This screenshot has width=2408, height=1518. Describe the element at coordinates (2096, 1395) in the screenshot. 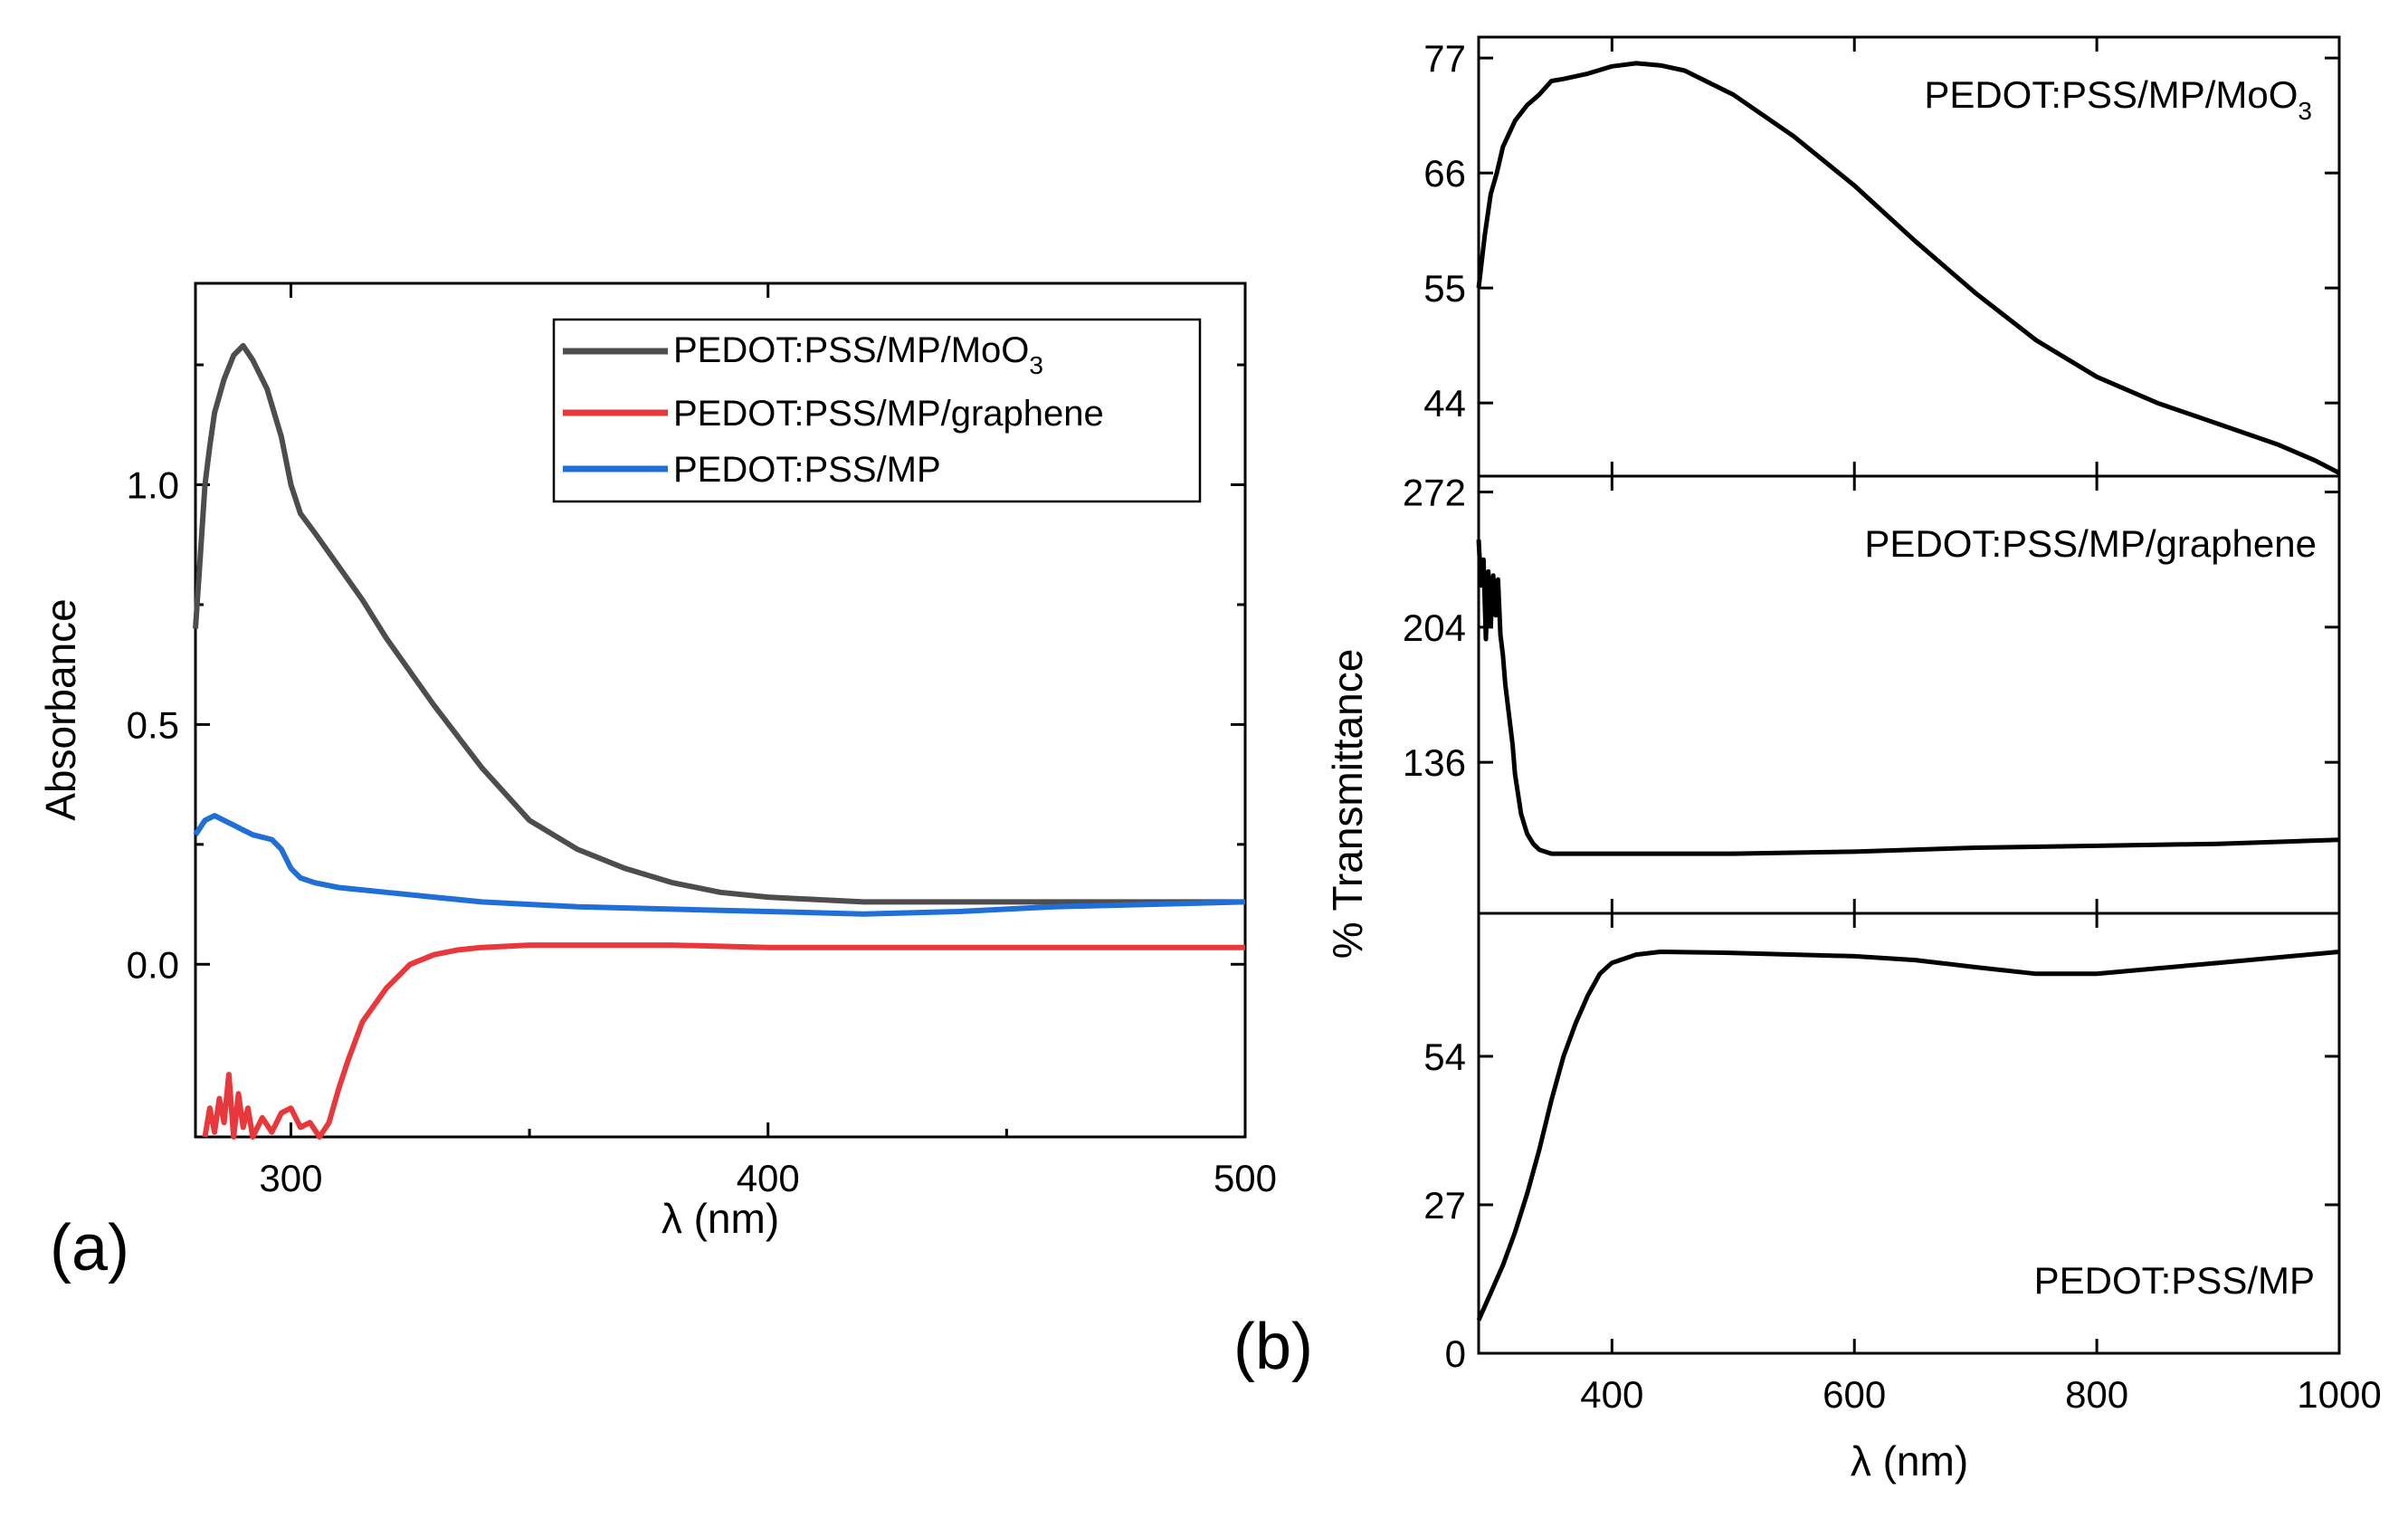

I see `panel-b-x-tick-label: 800` at that location.